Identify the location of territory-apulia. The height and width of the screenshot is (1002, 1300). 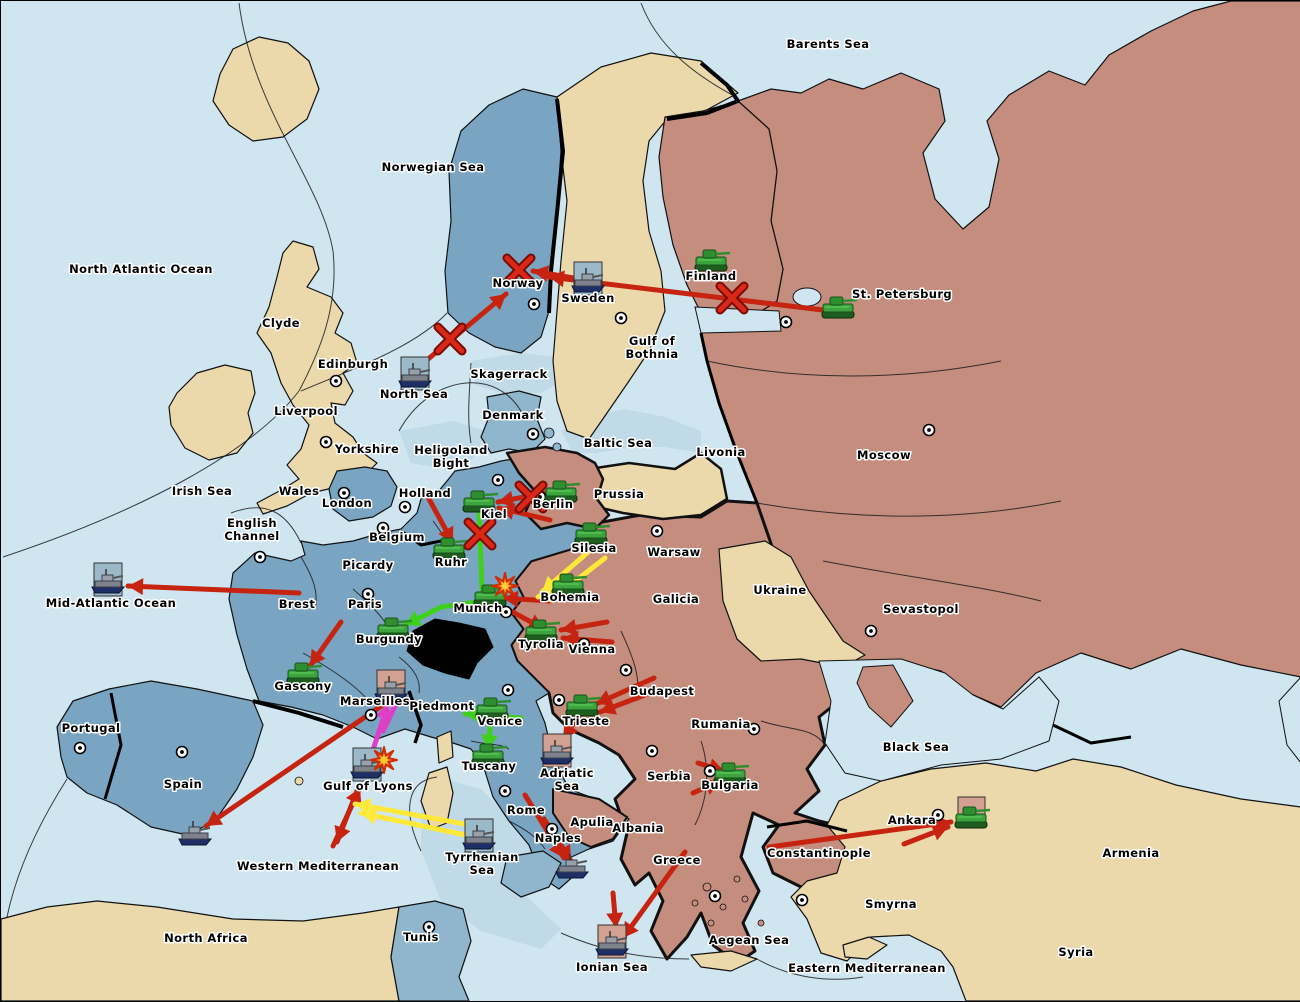
(590, 818).